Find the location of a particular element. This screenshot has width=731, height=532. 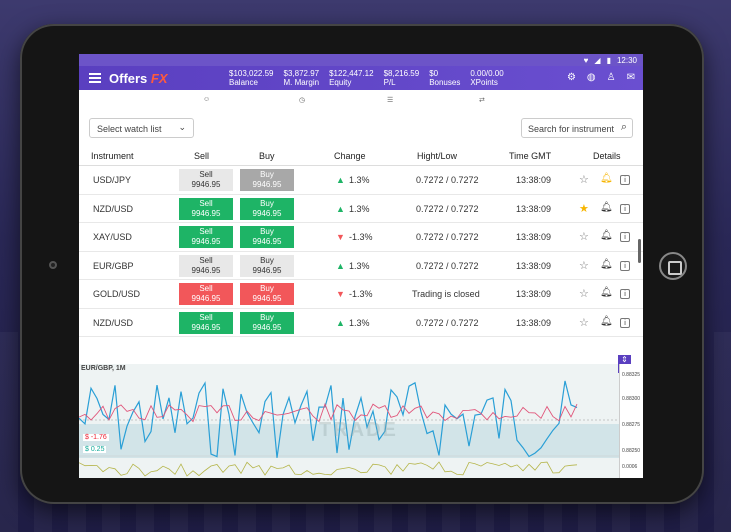

pl-tag-red: $ -1.76 is located at coordinates (96, 437).